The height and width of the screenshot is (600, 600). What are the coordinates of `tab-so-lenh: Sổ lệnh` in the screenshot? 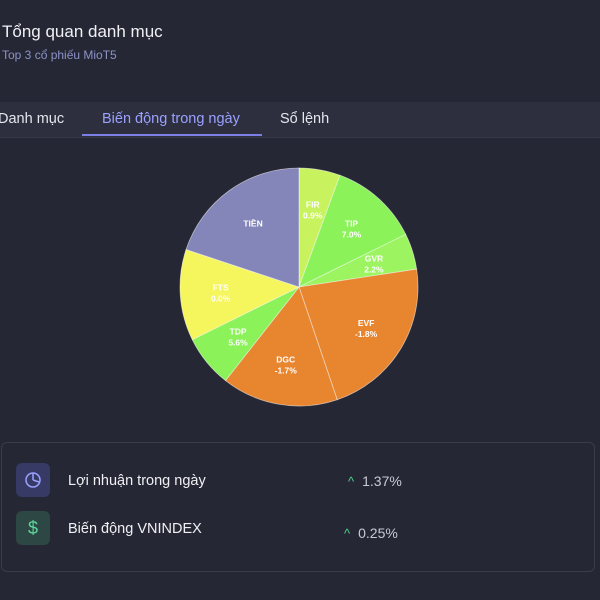 It's located at (305, 119).